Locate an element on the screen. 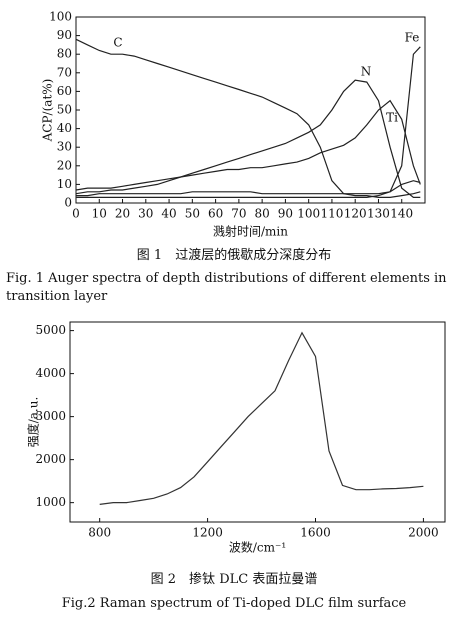 Image resolution: width=468 pixels, height=625 pixels. series-label: Ti is located at coordinates (392, 118).